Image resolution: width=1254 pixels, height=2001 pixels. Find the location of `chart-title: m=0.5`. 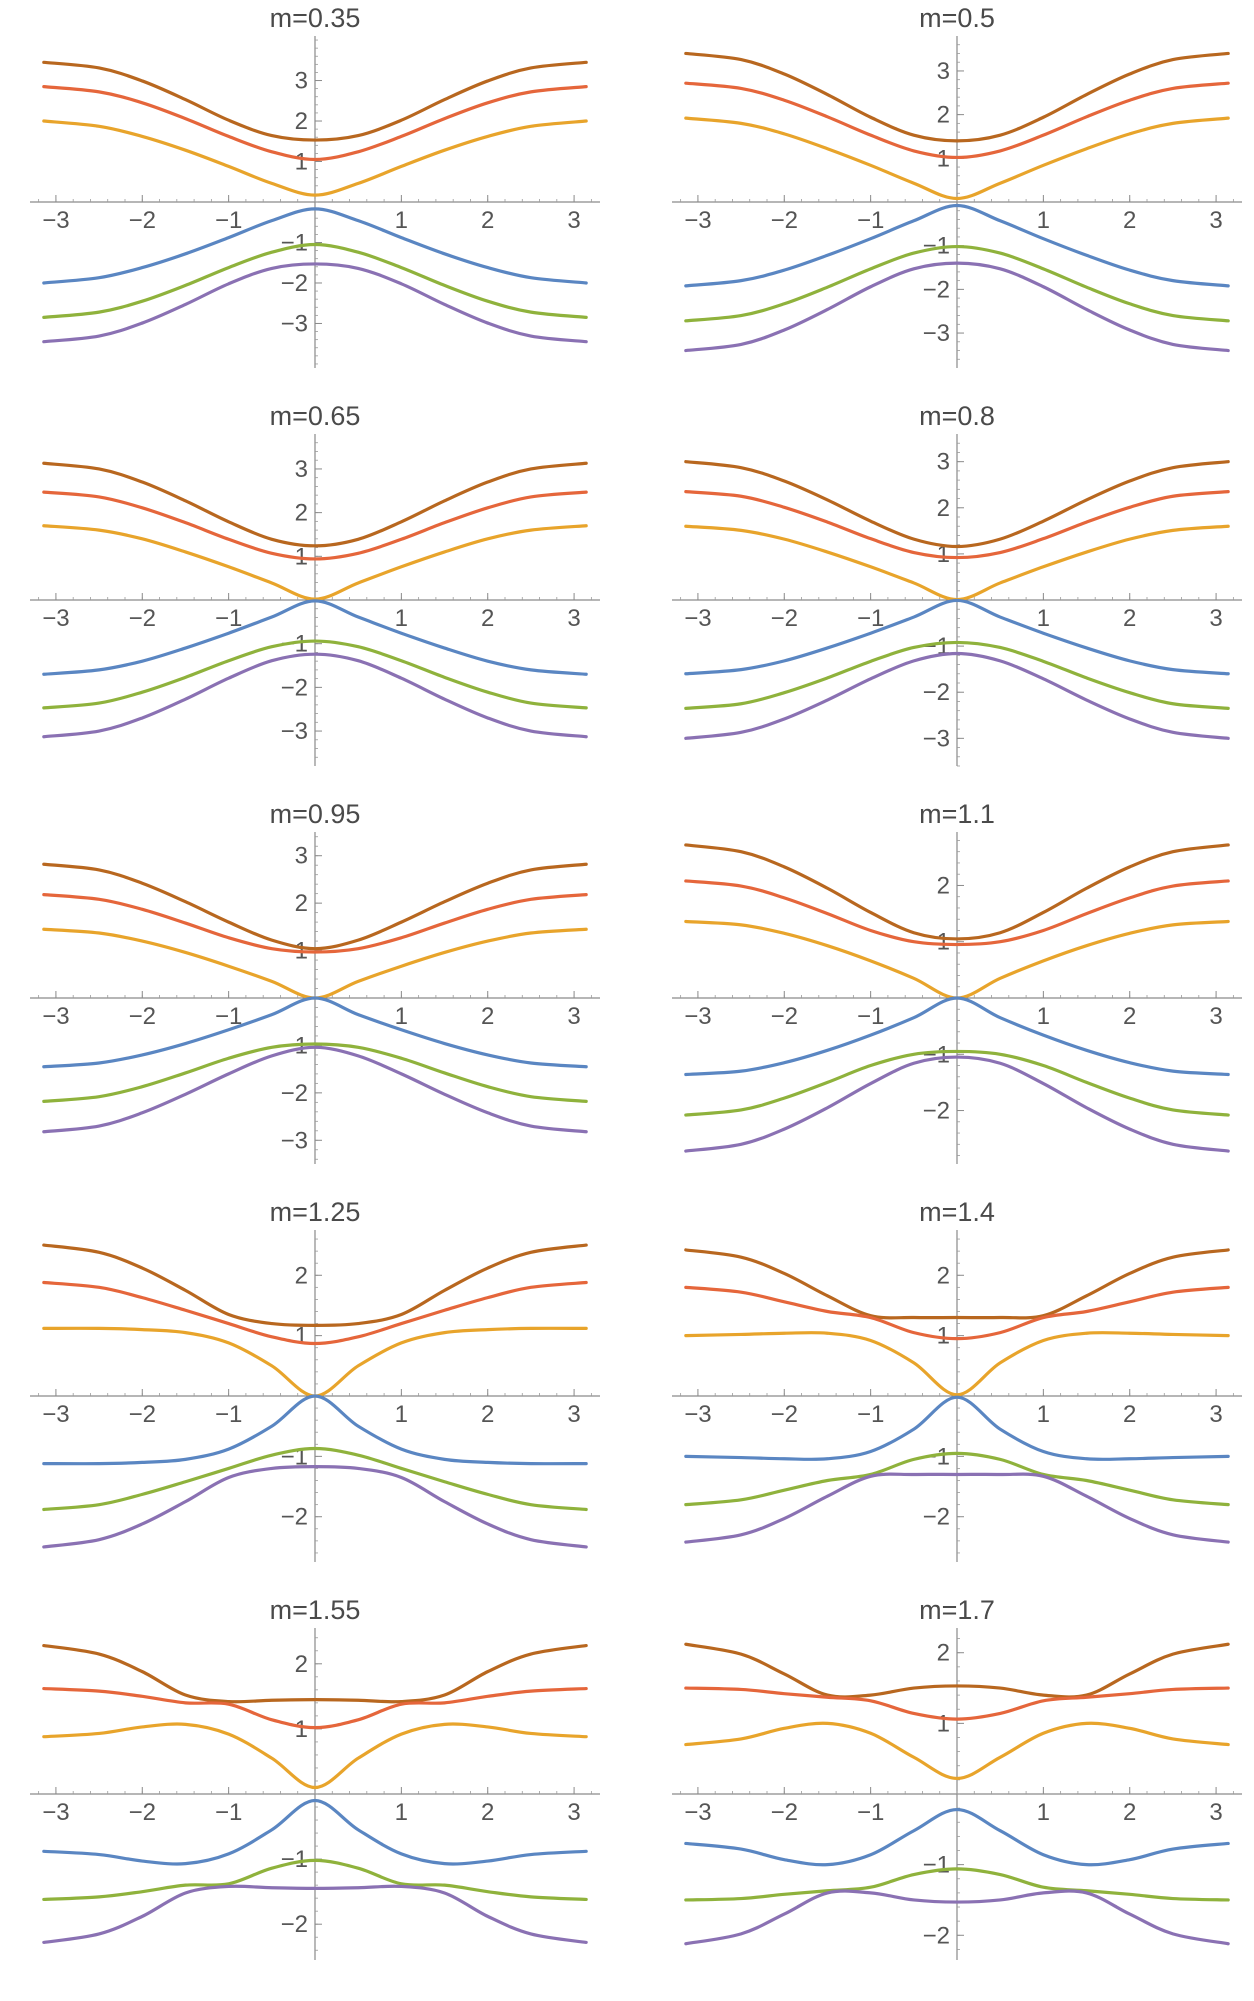

chart-title: m=0.5 is located at coordinates (957, 18).